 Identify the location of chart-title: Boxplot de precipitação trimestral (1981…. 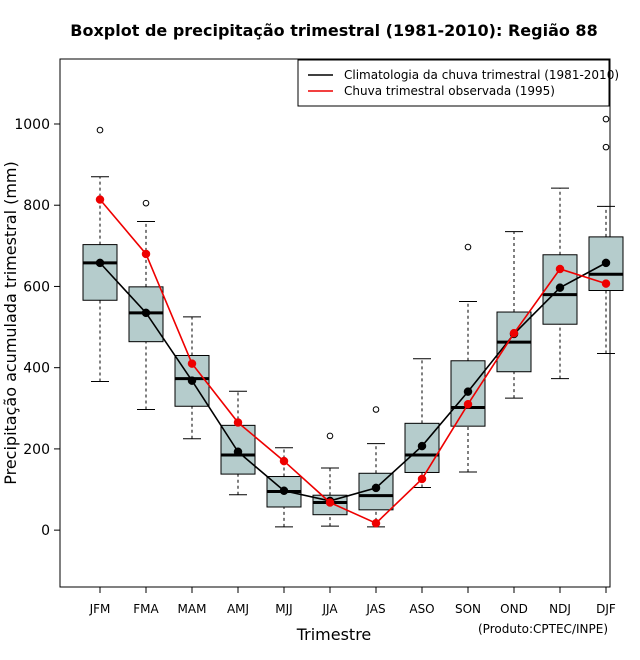
(333, 30).